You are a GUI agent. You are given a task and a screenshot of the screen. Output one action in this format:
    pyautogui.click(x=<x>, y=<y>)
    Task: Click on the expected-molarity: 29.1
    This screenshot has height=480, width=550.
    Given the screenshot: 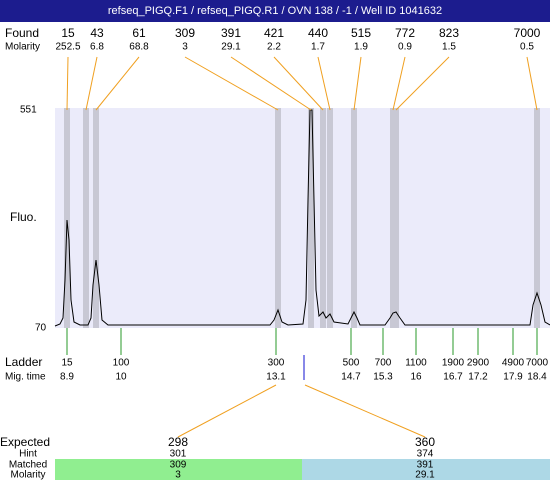 What is the action you would take?
    pyautogui.click(x=425, y=475)
    